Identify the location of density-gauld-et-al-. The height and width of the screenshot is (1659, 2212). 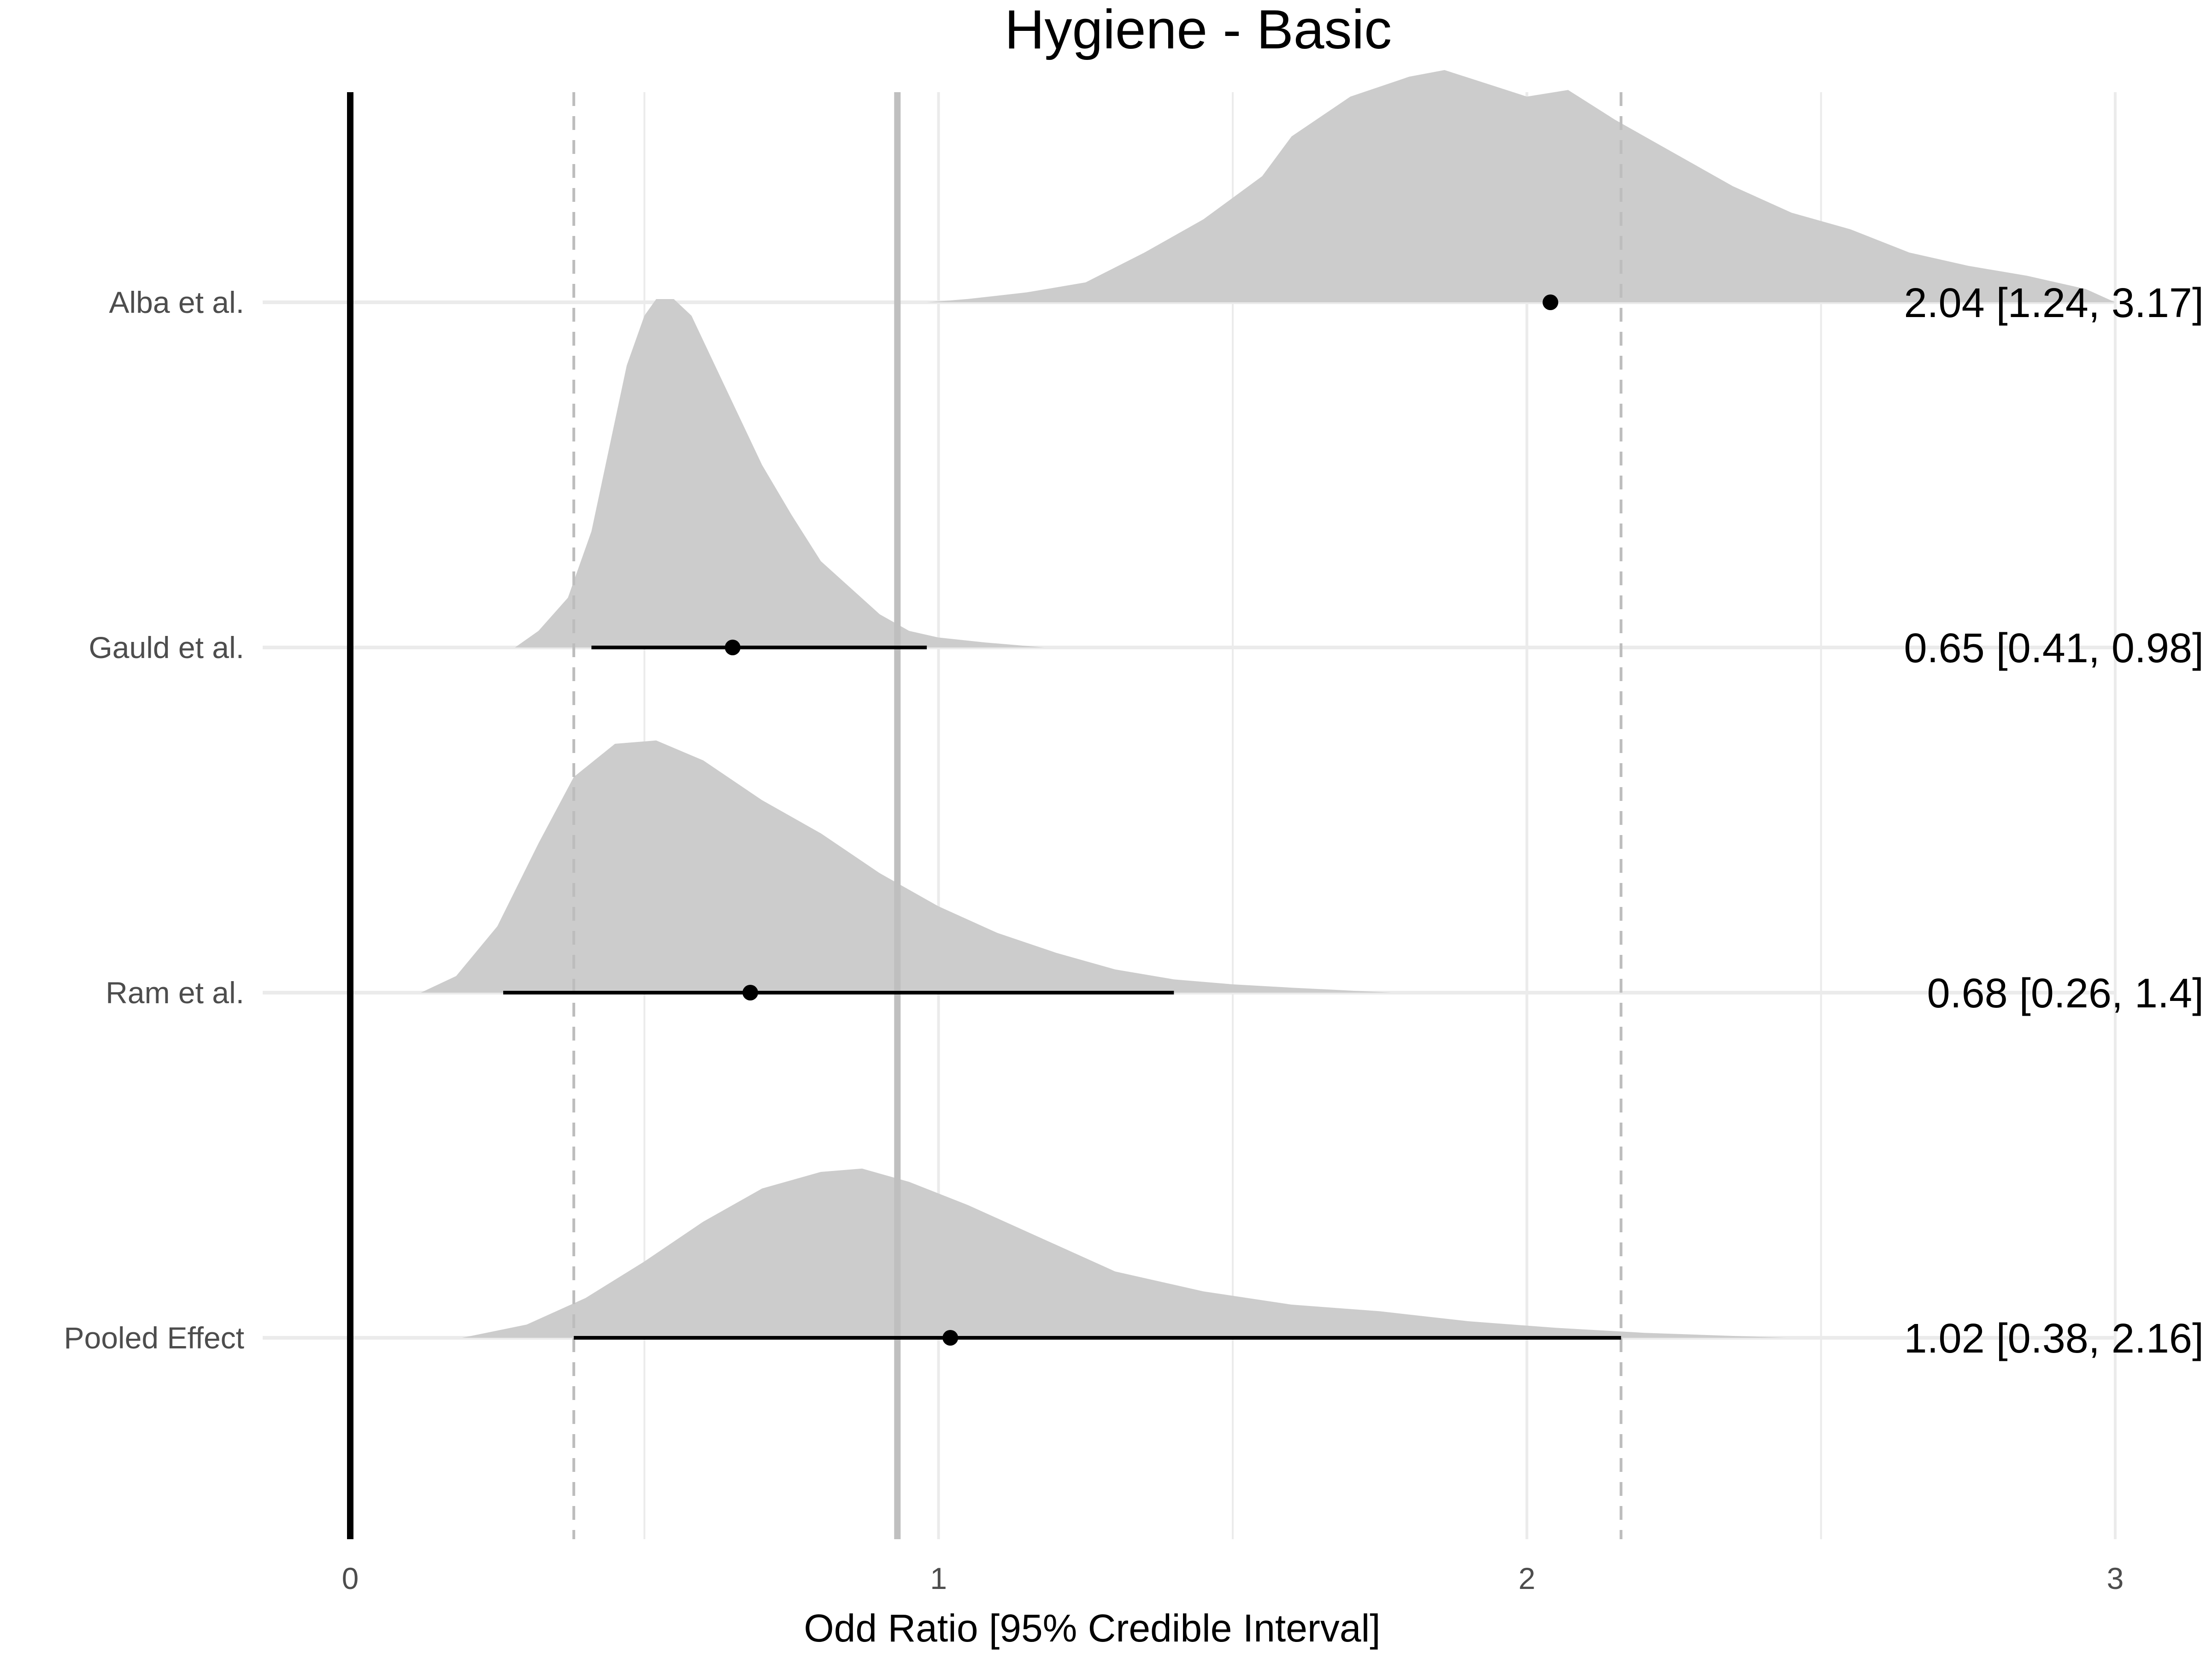
(780, 473).